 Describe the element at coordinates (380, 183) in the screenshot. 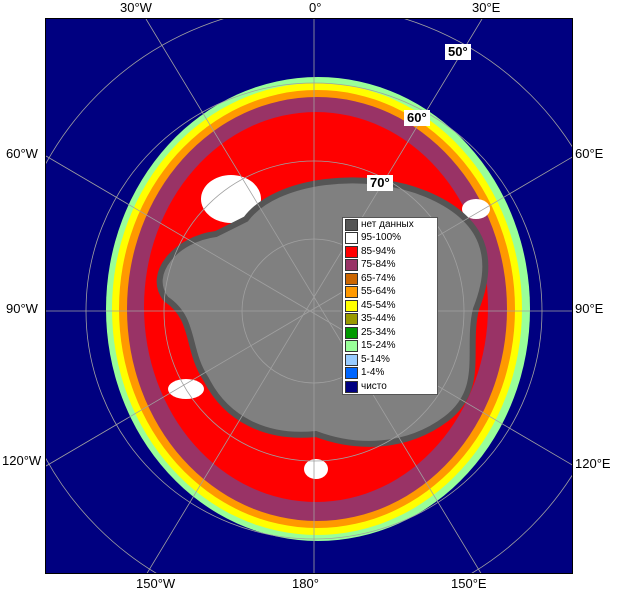

I see `lat-label-70: 70°` at that location.